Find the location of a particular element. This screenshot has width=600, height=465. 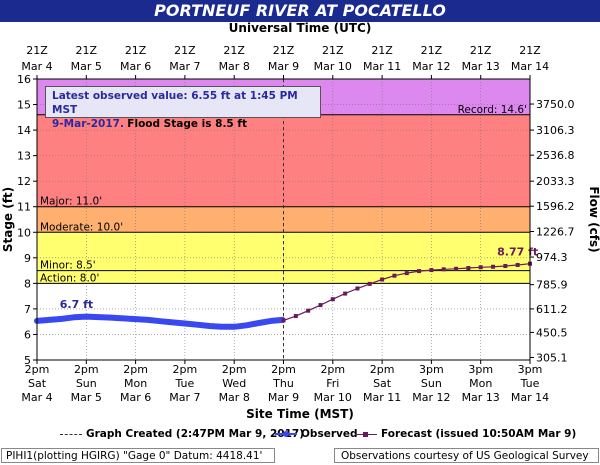

forecast-legend: Forecast (issued 10:50AM Mar 9) is located at coordinates (465, 434).